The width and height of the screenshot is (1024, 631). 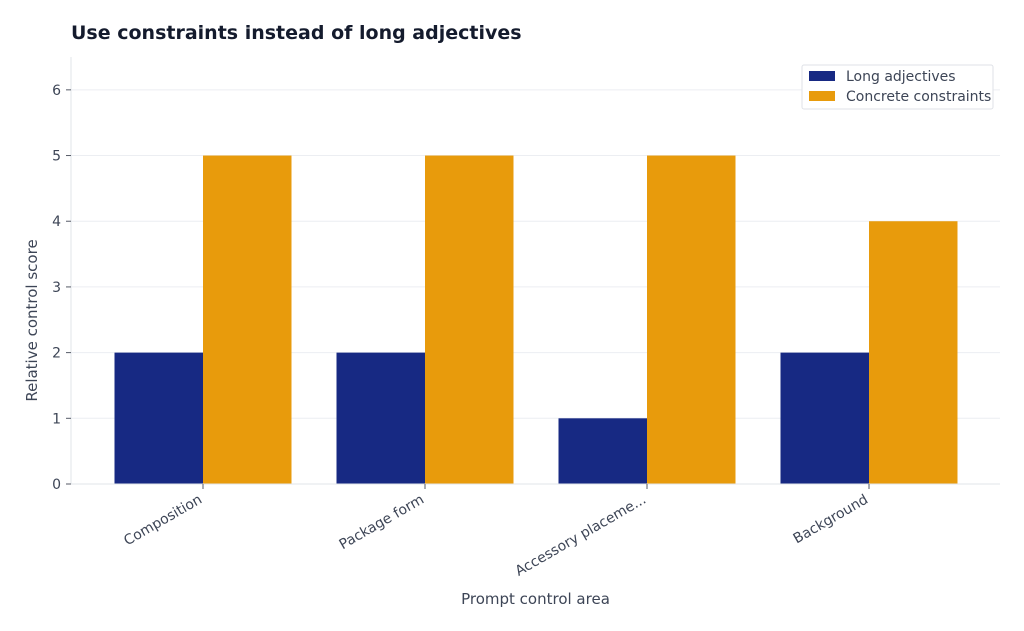 What do you see at coordinates (382, 522) in the screenshot?
I see `x-tick-label: Package form` at bounding box center [382, 522].